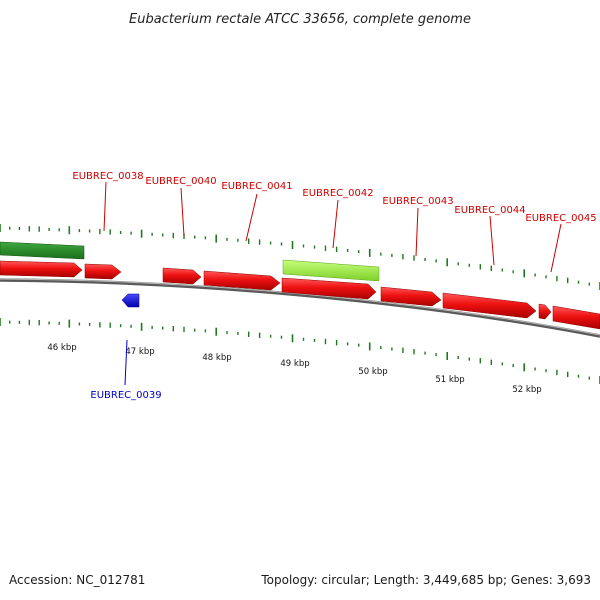  Describe the element at coordinates (77, 580) in the screenshot. I see `accession-text: Accession: NC_012781` at that location.